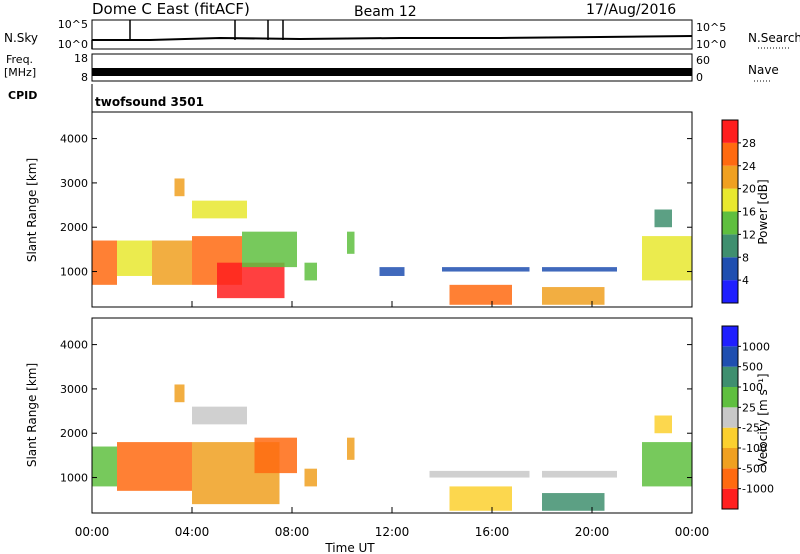 This screenshot has width=800, height=554. What do you see at coordinates (749, 234) in the screenshot?
I see `colorbar-tick-label: 12` at bounding box center [749, 234].